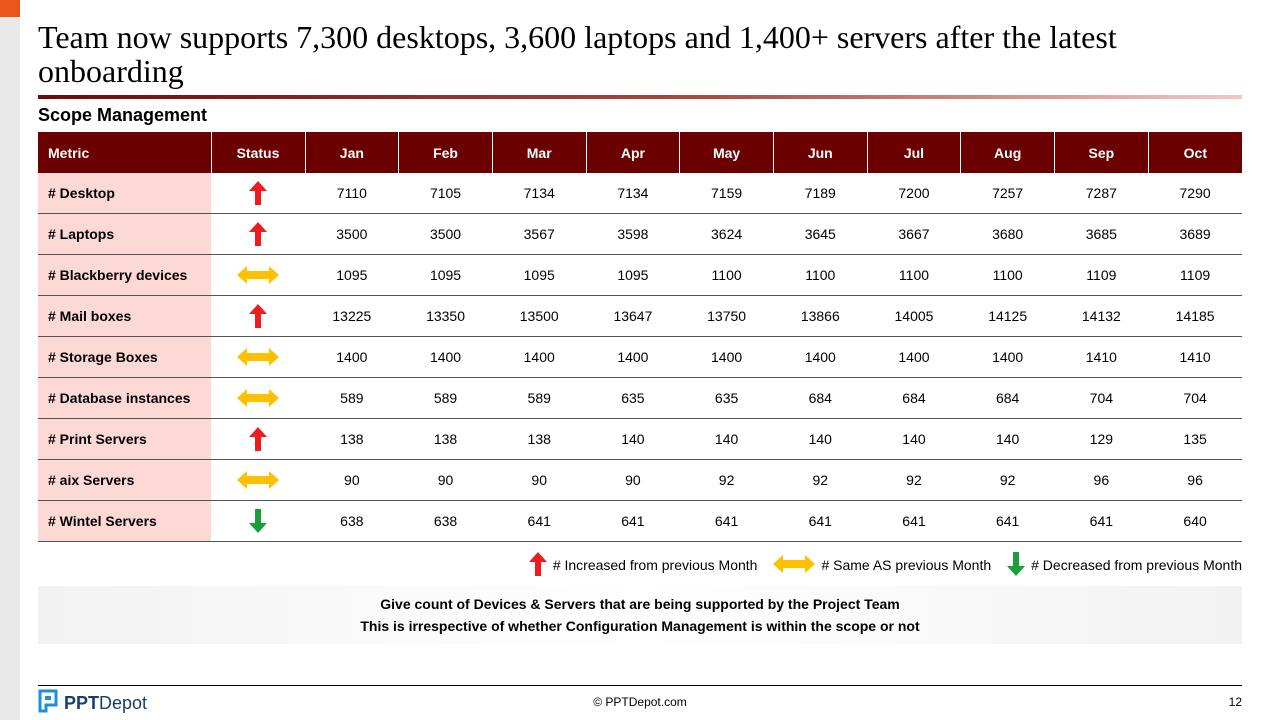 The width and height of the screenshot is (1280, 720). Describe the element at coordinates (914, 316) in the screenshot. I see `value-cell: 14005` at that location.